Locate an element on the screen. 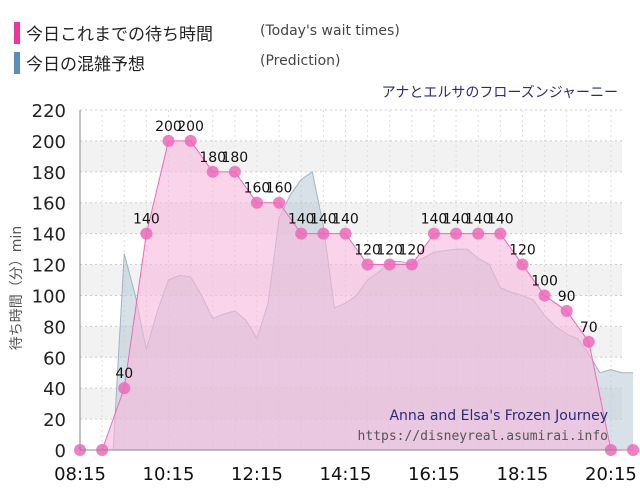 The image size is (640, 500). y-tick-label: 220 is located at coordinates (49, 111).